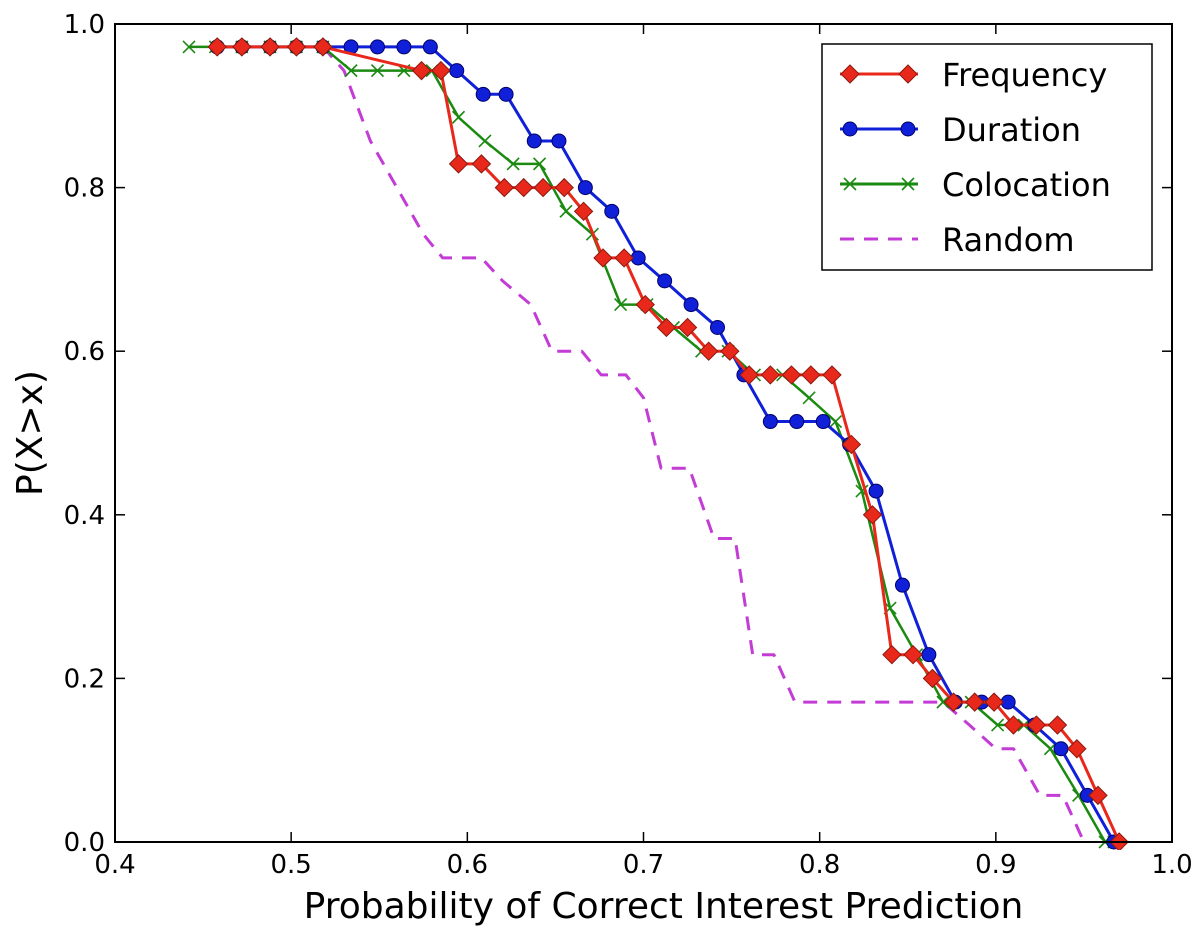 The width and height of the screenshot is (1202, 926). Describe the element at coordinates (30, 433) in the screenshot. I see `y-axis-label: P(X>x)` at that location.